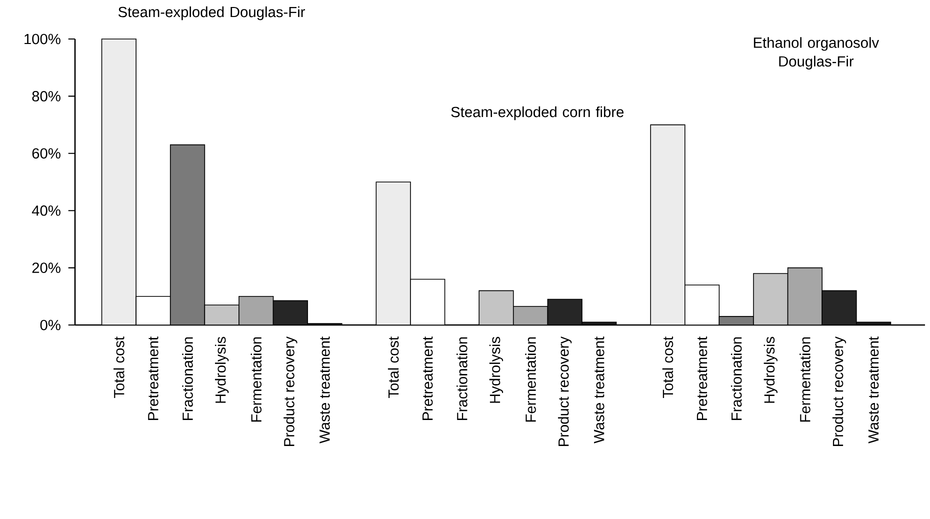 The height and width of the screenshot is (519, 930). What do you see at coordinates (46, 96) in the screenshot?
I see `y-tick-label: 80%` at bounding box center [46, 96].